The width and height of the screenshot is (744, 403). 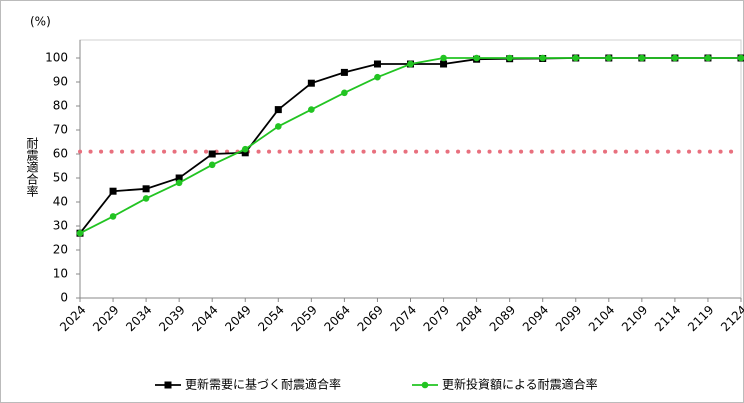 What do you see at coordinates (403, 318) in the screenshot?
I see `x-tick-label: 2074` at bounding box center [403, 318].